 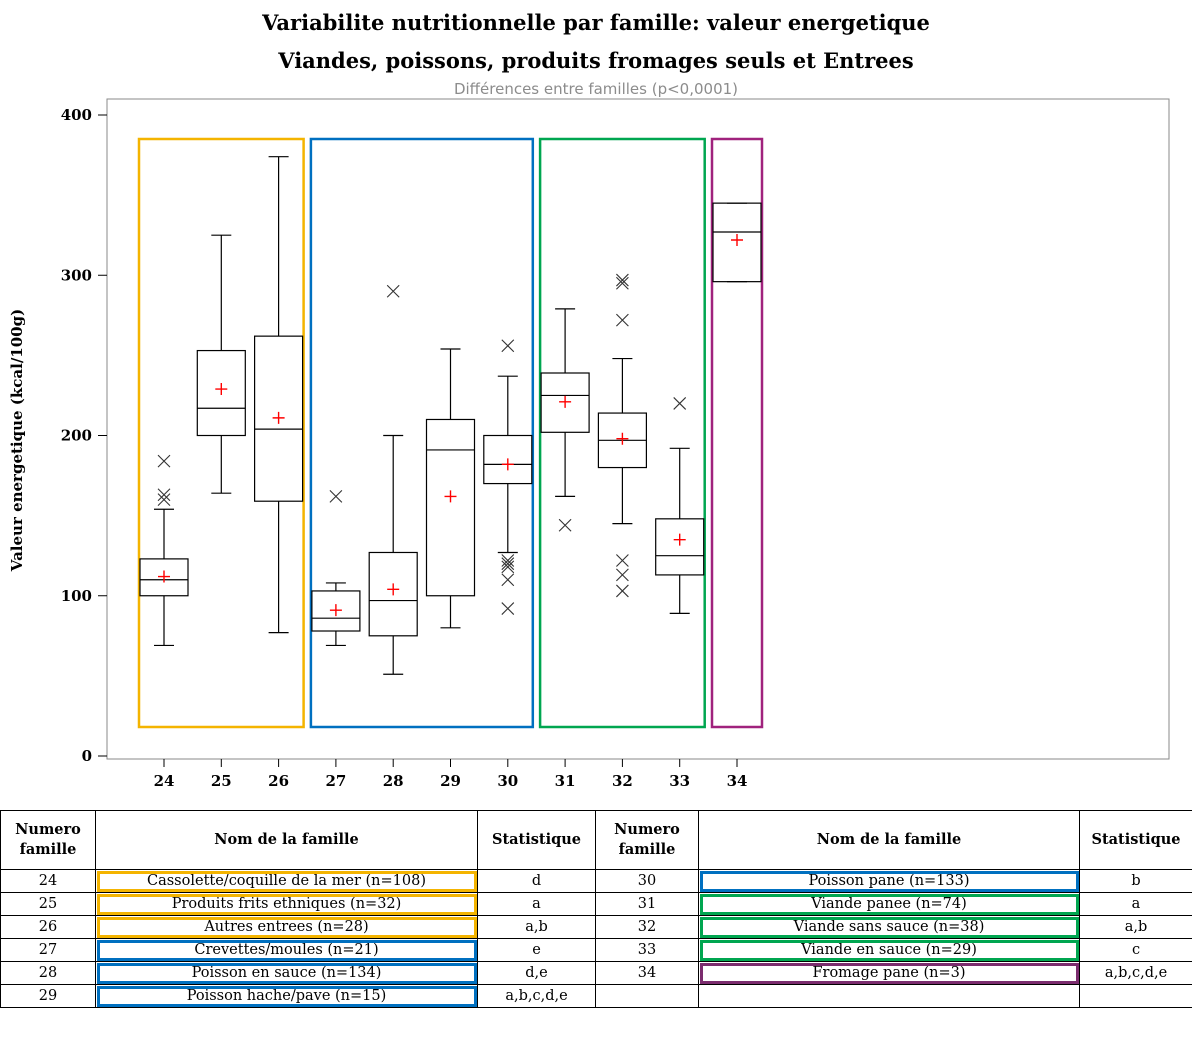 What do you see at coordinates (647, 840) in the screenshot?
I see `header-numero-right: Numero famille` at bounding box center [647, 840].